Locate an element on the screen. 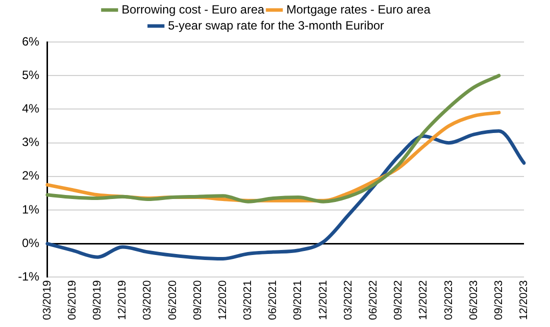 This screenshot has height=327, width=550. x-tick-label: 03/2023 is located at coordinates (448, 300).